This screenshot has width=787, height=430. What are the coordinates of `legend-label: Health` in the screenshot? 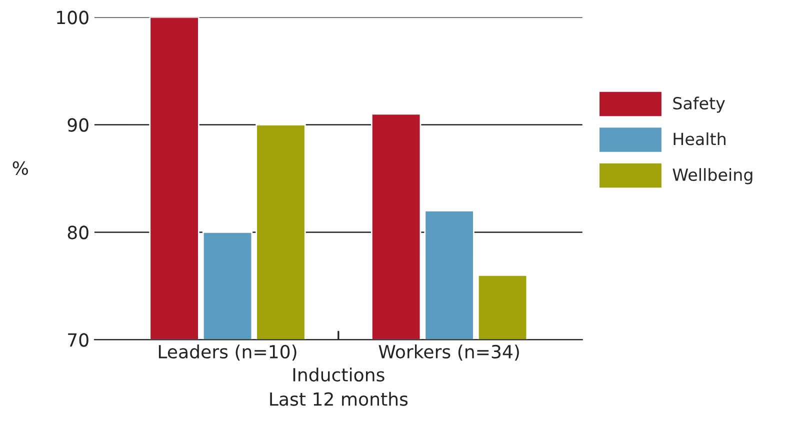 It's located at (700, 139).